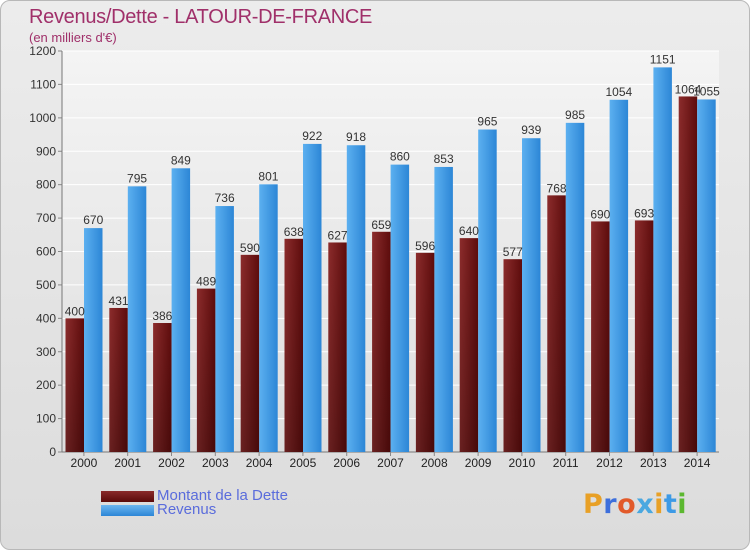  What do you see at coordinates (42, 51) in the screenshot?
I see `y-tick-label: 1200` at bounding box center [42, 51].